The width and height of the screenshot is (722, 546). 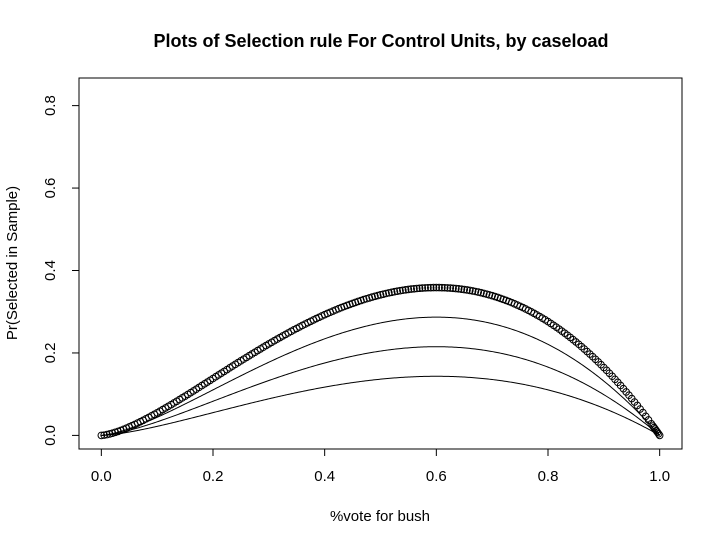 What do you see at coordinates (380, 466) in the screenshot?
I see `x-axis: 0.0 0.2 0.4 0.6 0.8 1.0` at bounding box center [380, 466].